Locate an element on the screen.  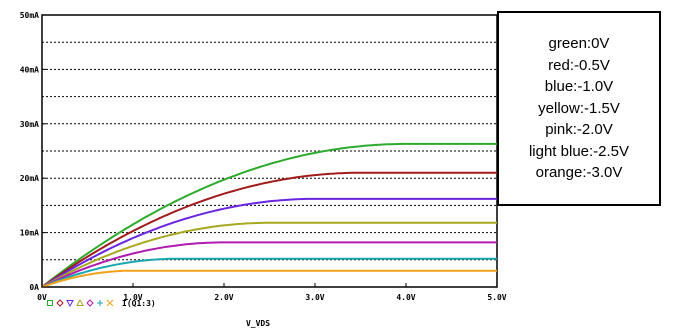
y-tick-label: 0A is located at coordinates (34, 287).